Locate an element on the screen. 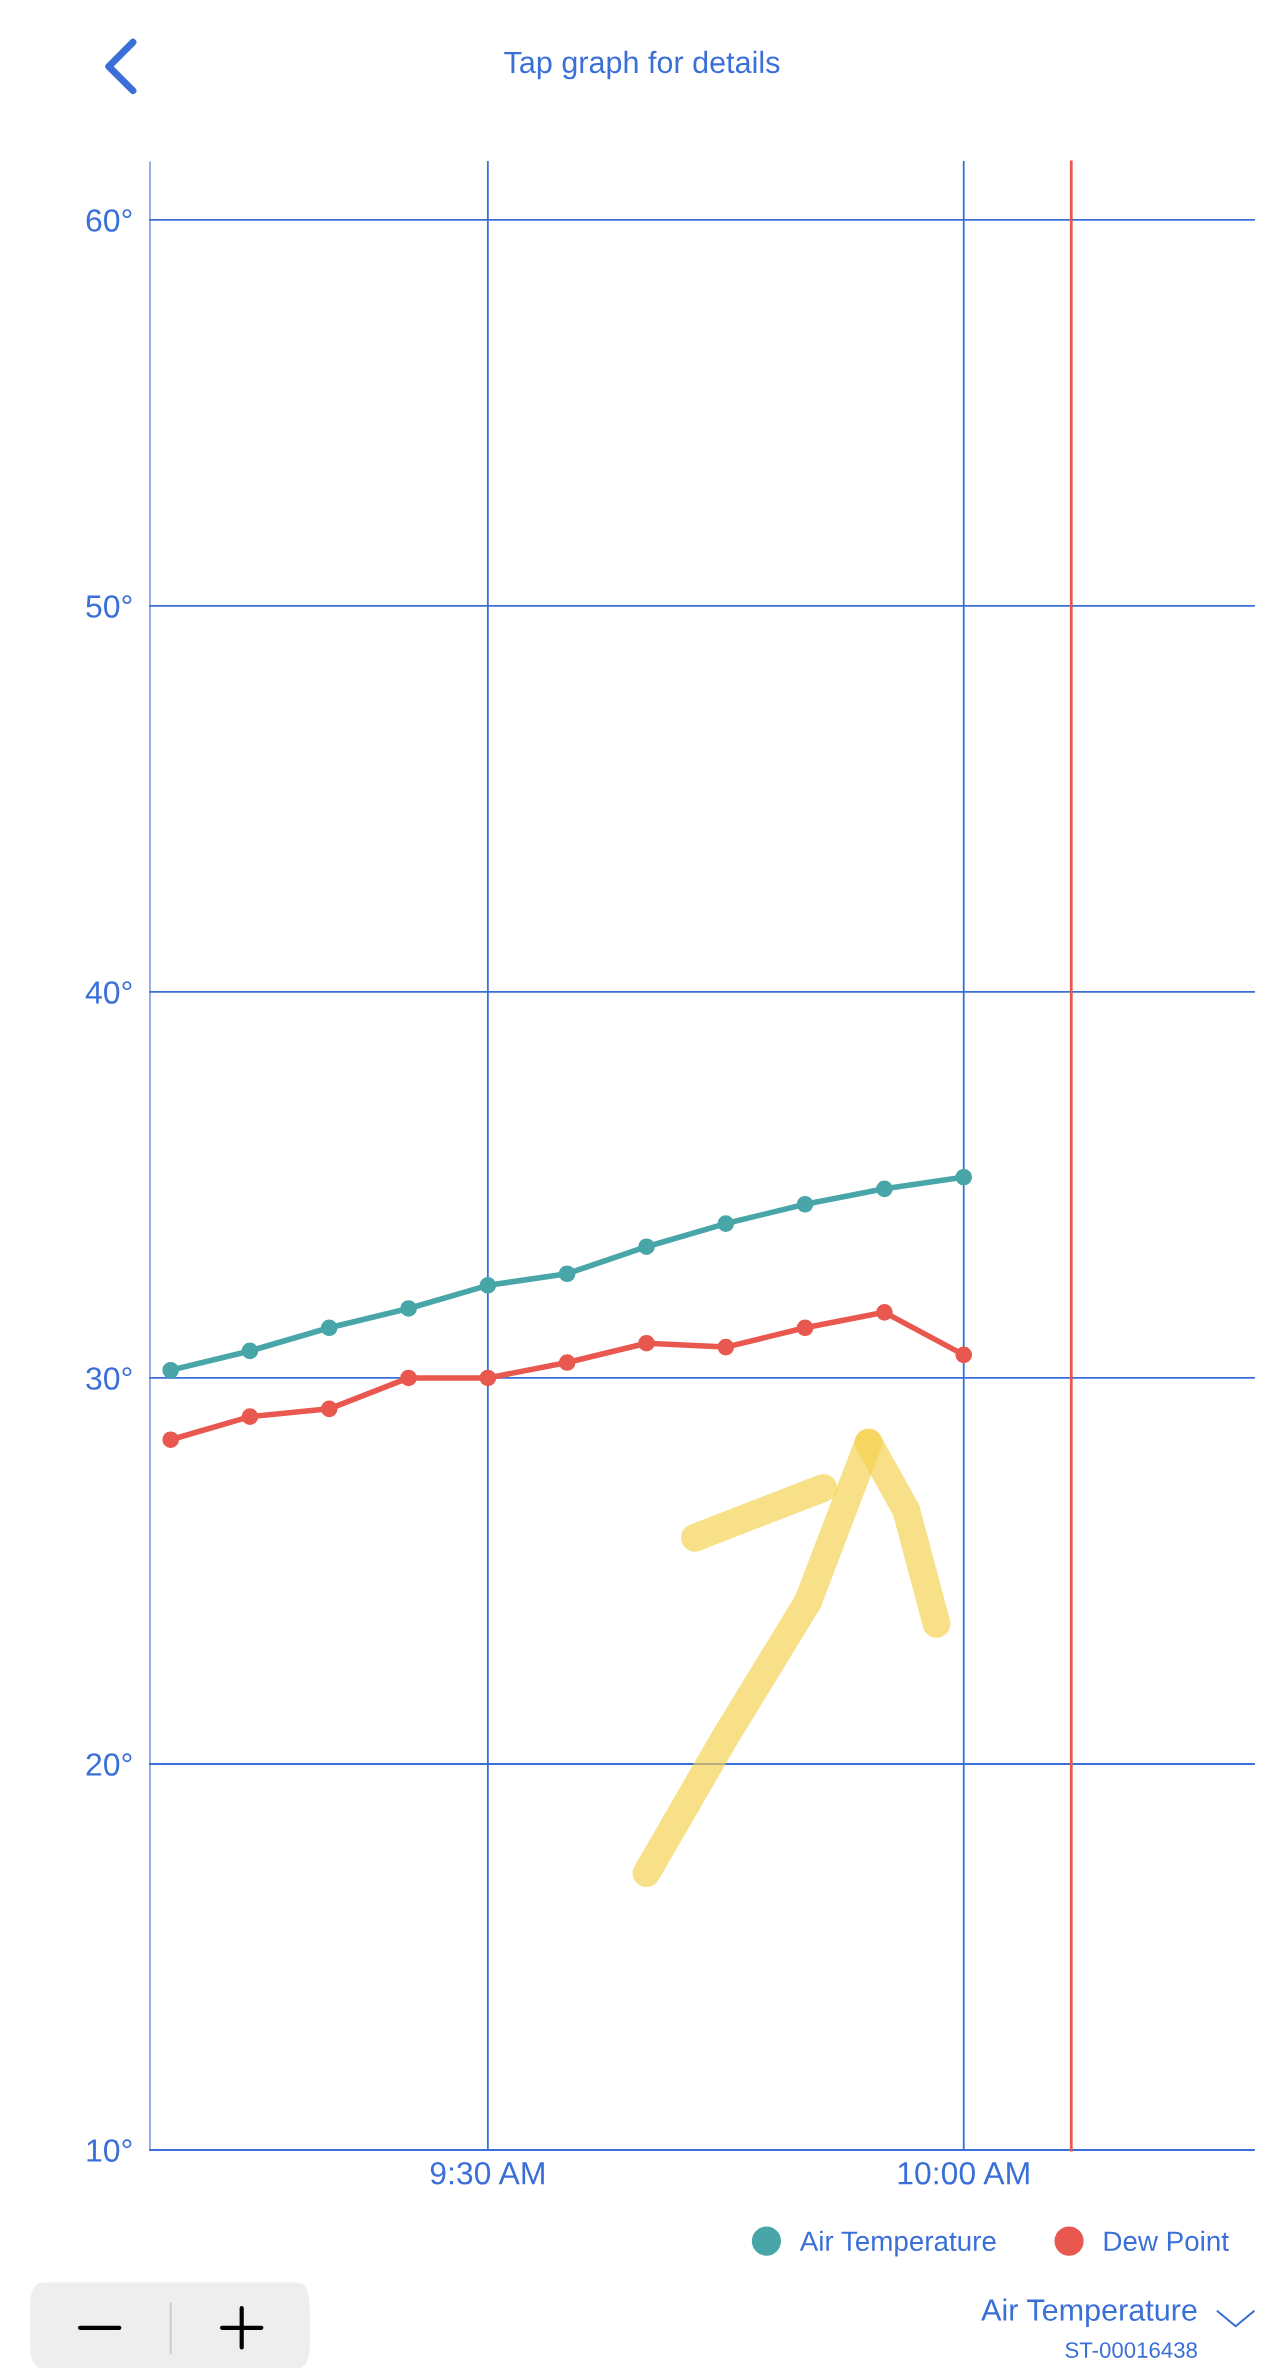  y-tick-label: 20° is located at coordinates (109, 1764).